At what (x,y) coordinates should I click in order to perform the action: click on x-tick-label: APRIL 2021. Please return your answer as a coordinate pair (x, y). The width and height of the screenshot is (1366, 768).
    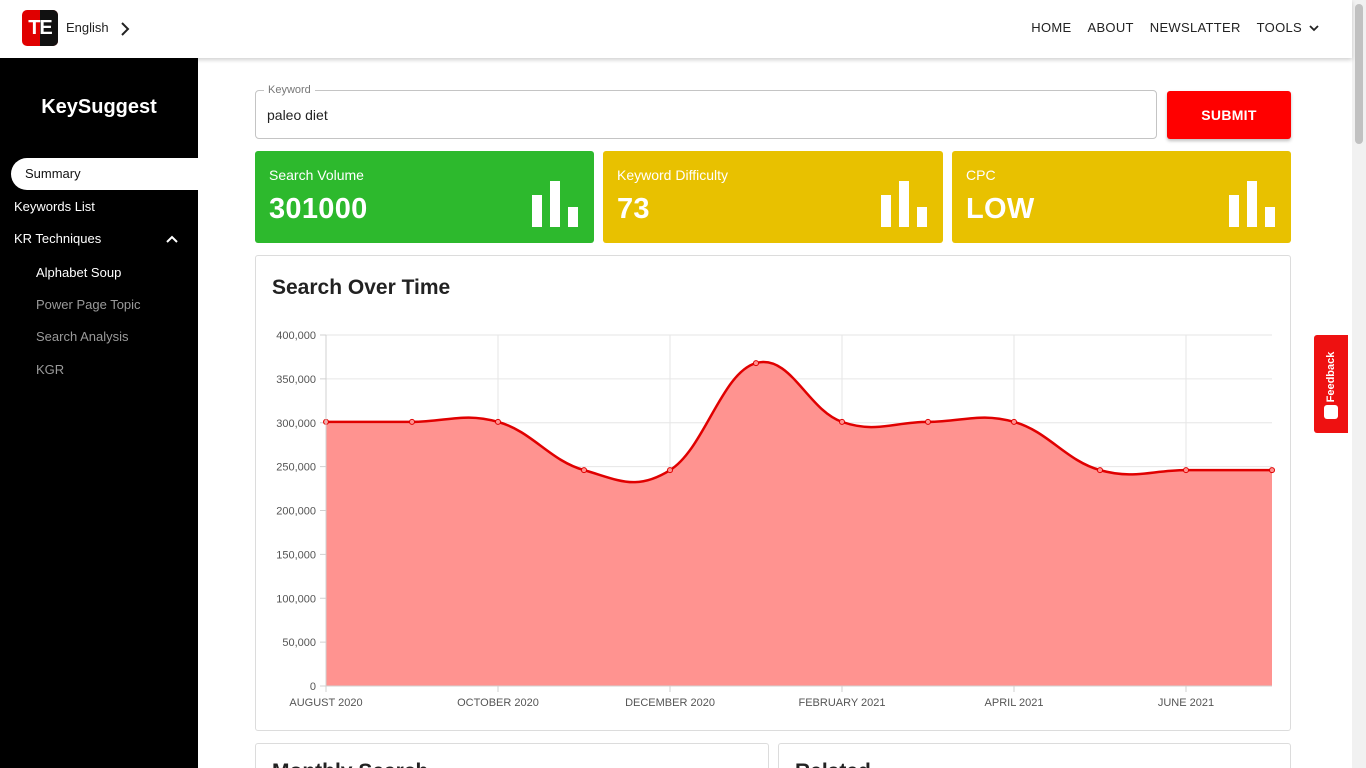
    Looking at the image, I should click on (1014, 703).